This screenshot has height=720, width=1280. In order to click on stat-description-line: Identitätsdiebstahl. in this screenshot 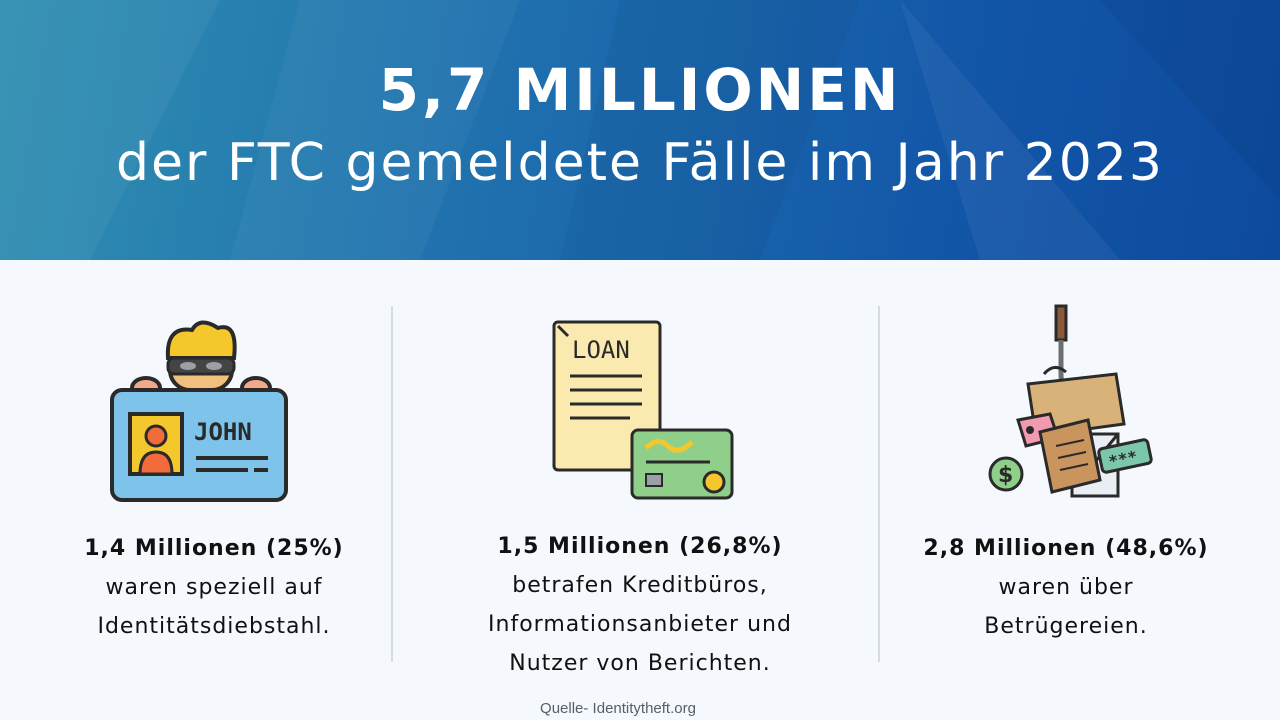, I will do `click(214, 626)`.